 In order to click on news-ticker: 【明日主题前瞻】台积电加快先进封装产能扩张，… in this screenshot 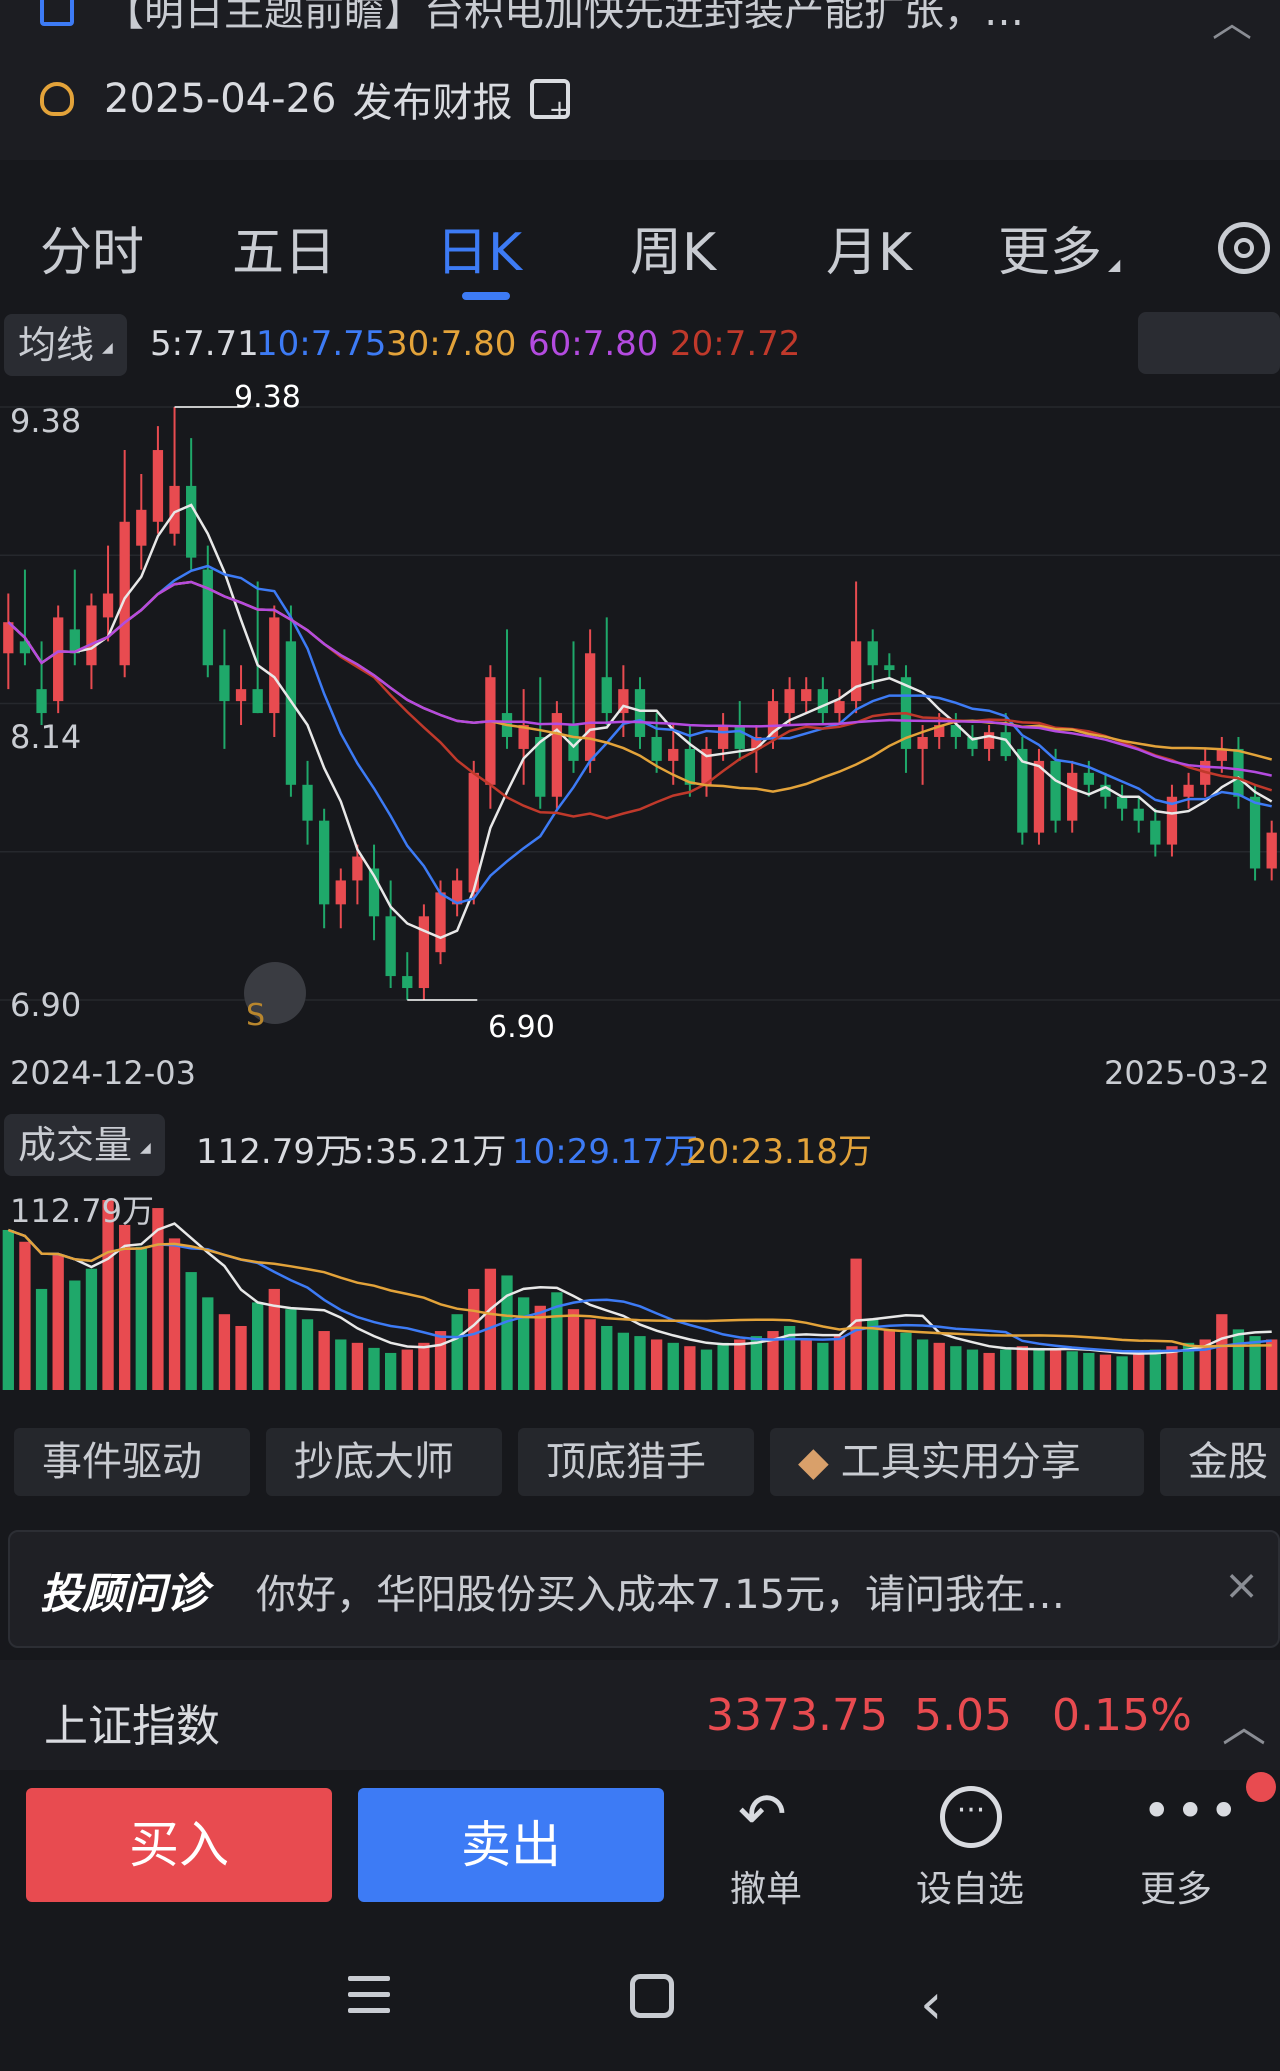, I will do `click(640, 15)`.